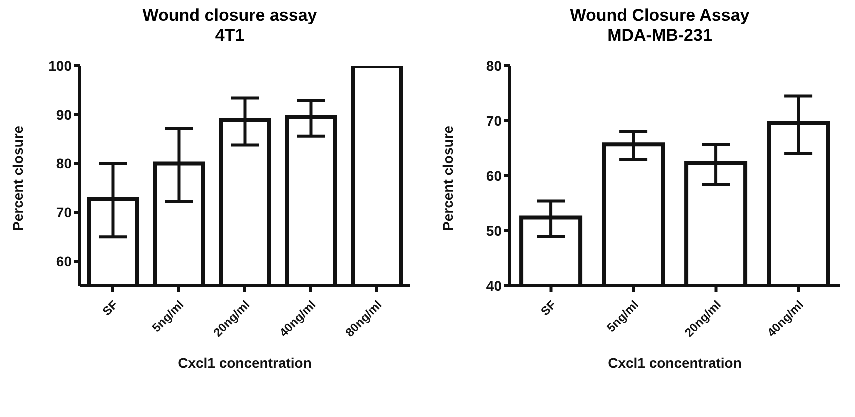 This screenshot has height=417, width=855. I want to click on y-tick-label: 100, so click(60, 66).